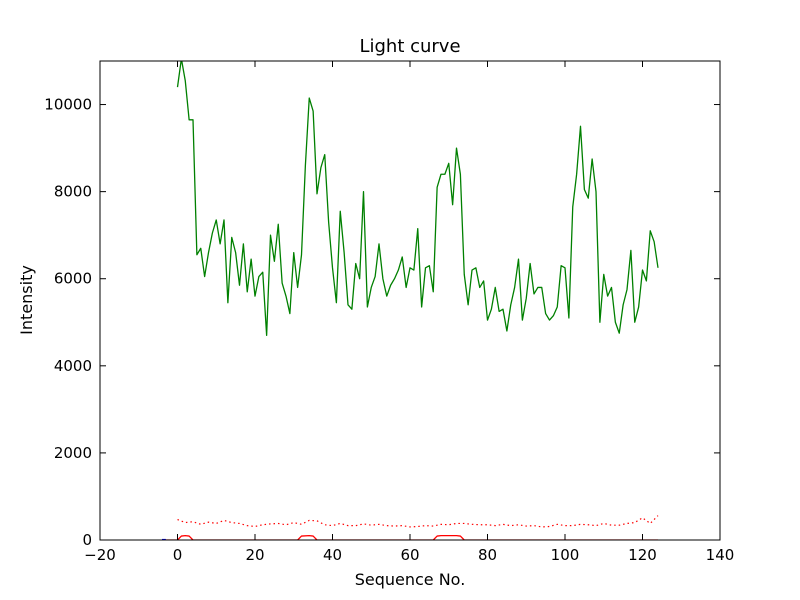  What do you see at coordinates (409, 555) in the screenshot?
I see `x-tick-label: 60` at bounding box center [409, 555].